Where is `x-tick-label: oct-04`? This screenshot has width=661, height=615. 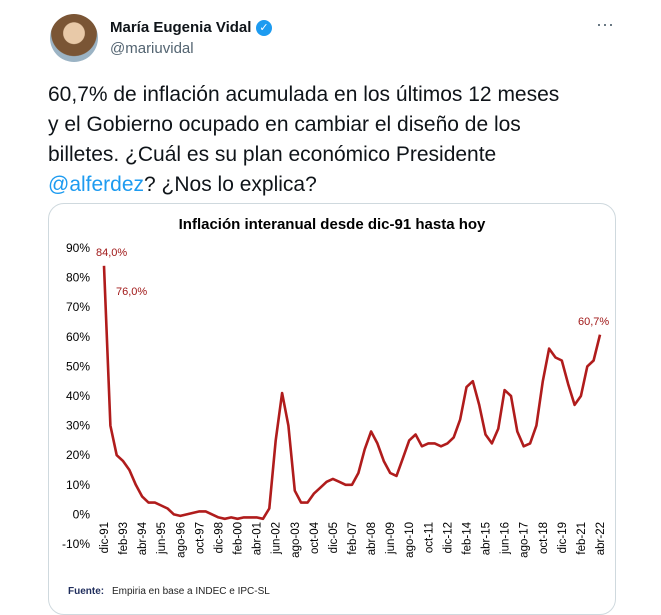
x-tick-label: oct-04 is located at coordinates (315, 537).